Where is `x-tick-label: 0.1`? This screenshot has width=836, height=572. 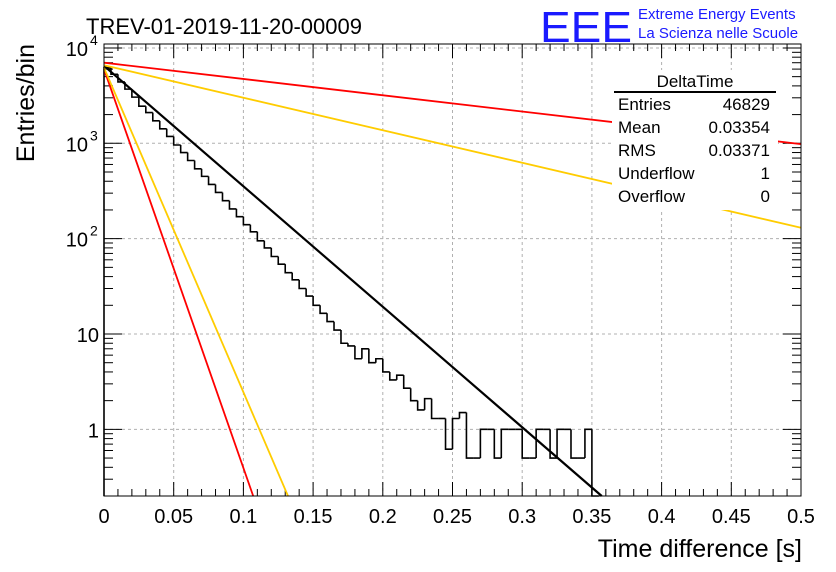
x-tick-label: 0.1 is located at coordinates (243, 517).